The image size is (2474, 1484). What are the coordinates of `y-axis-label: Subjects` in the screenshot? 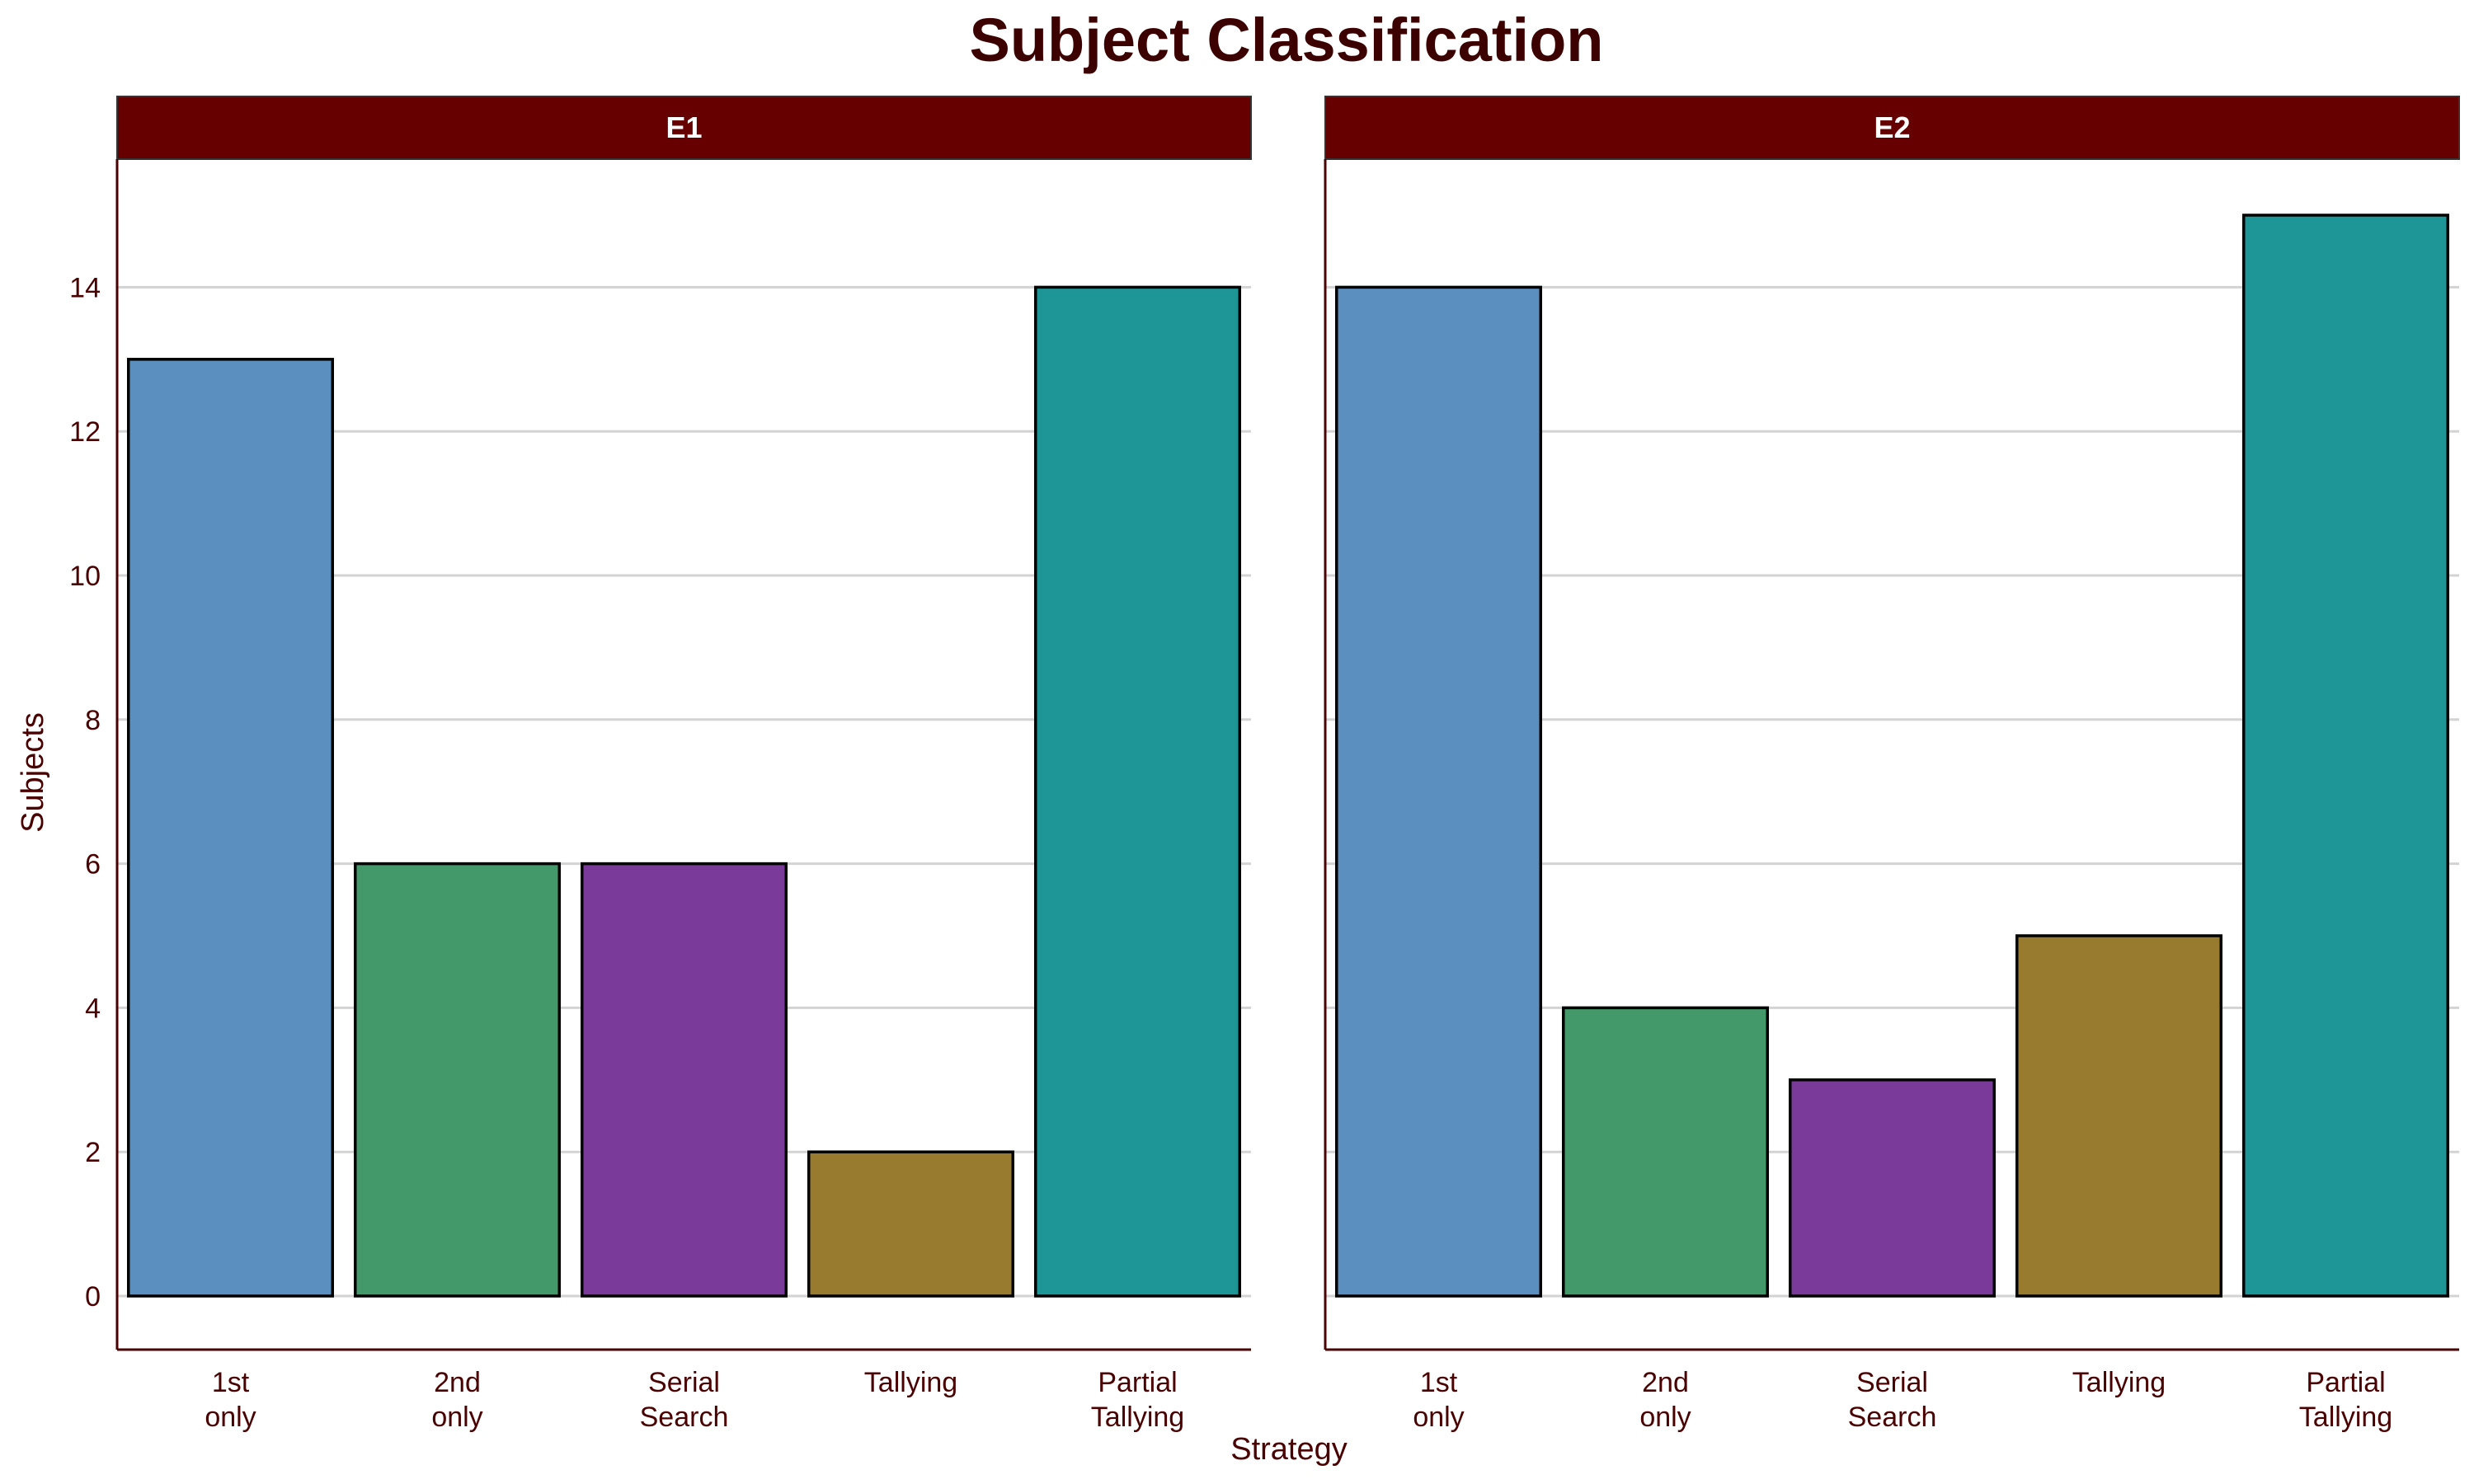 It's located at (33, 772).